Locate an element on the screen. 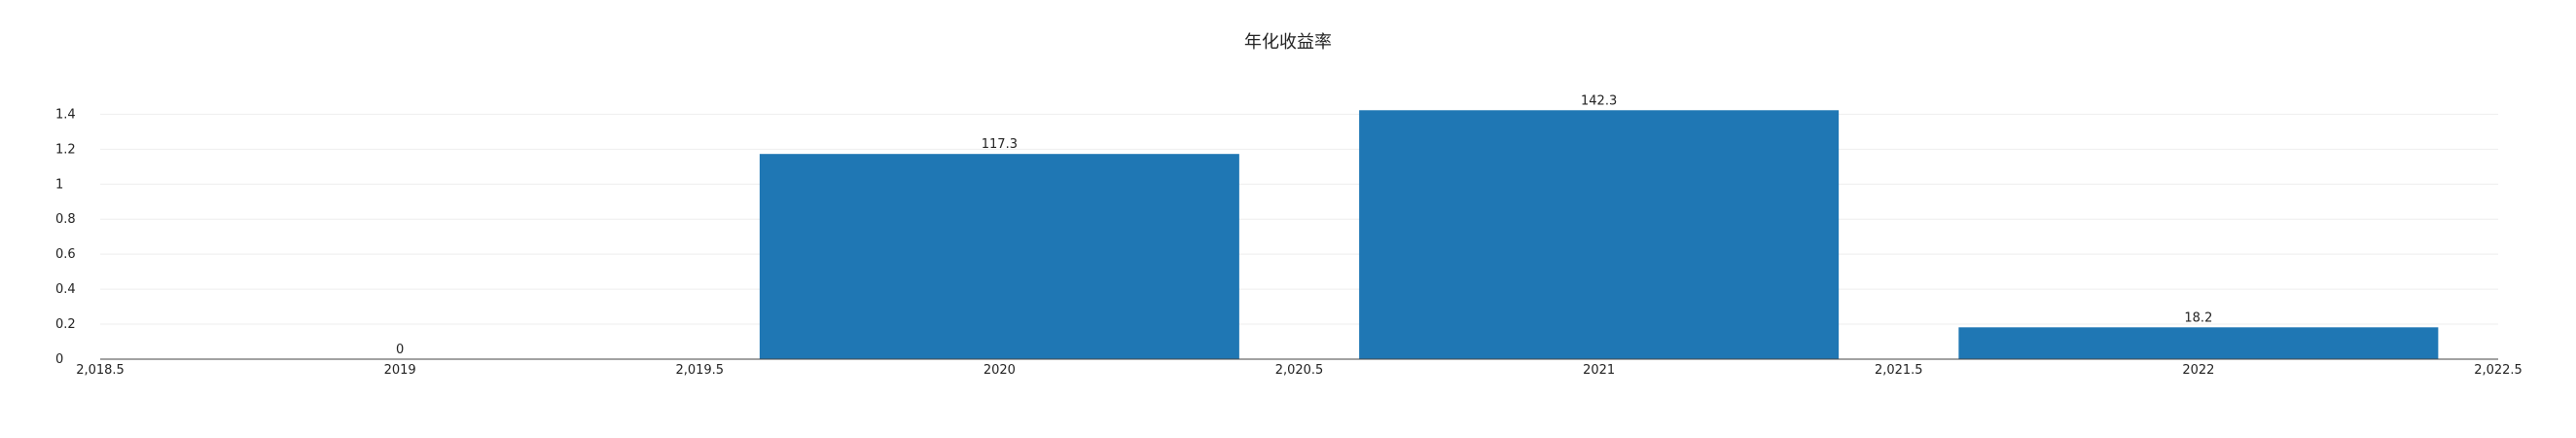 This screenshot has width=2576, height=438. y-tick-label-5: 1 is located at coordinates (59, 185).